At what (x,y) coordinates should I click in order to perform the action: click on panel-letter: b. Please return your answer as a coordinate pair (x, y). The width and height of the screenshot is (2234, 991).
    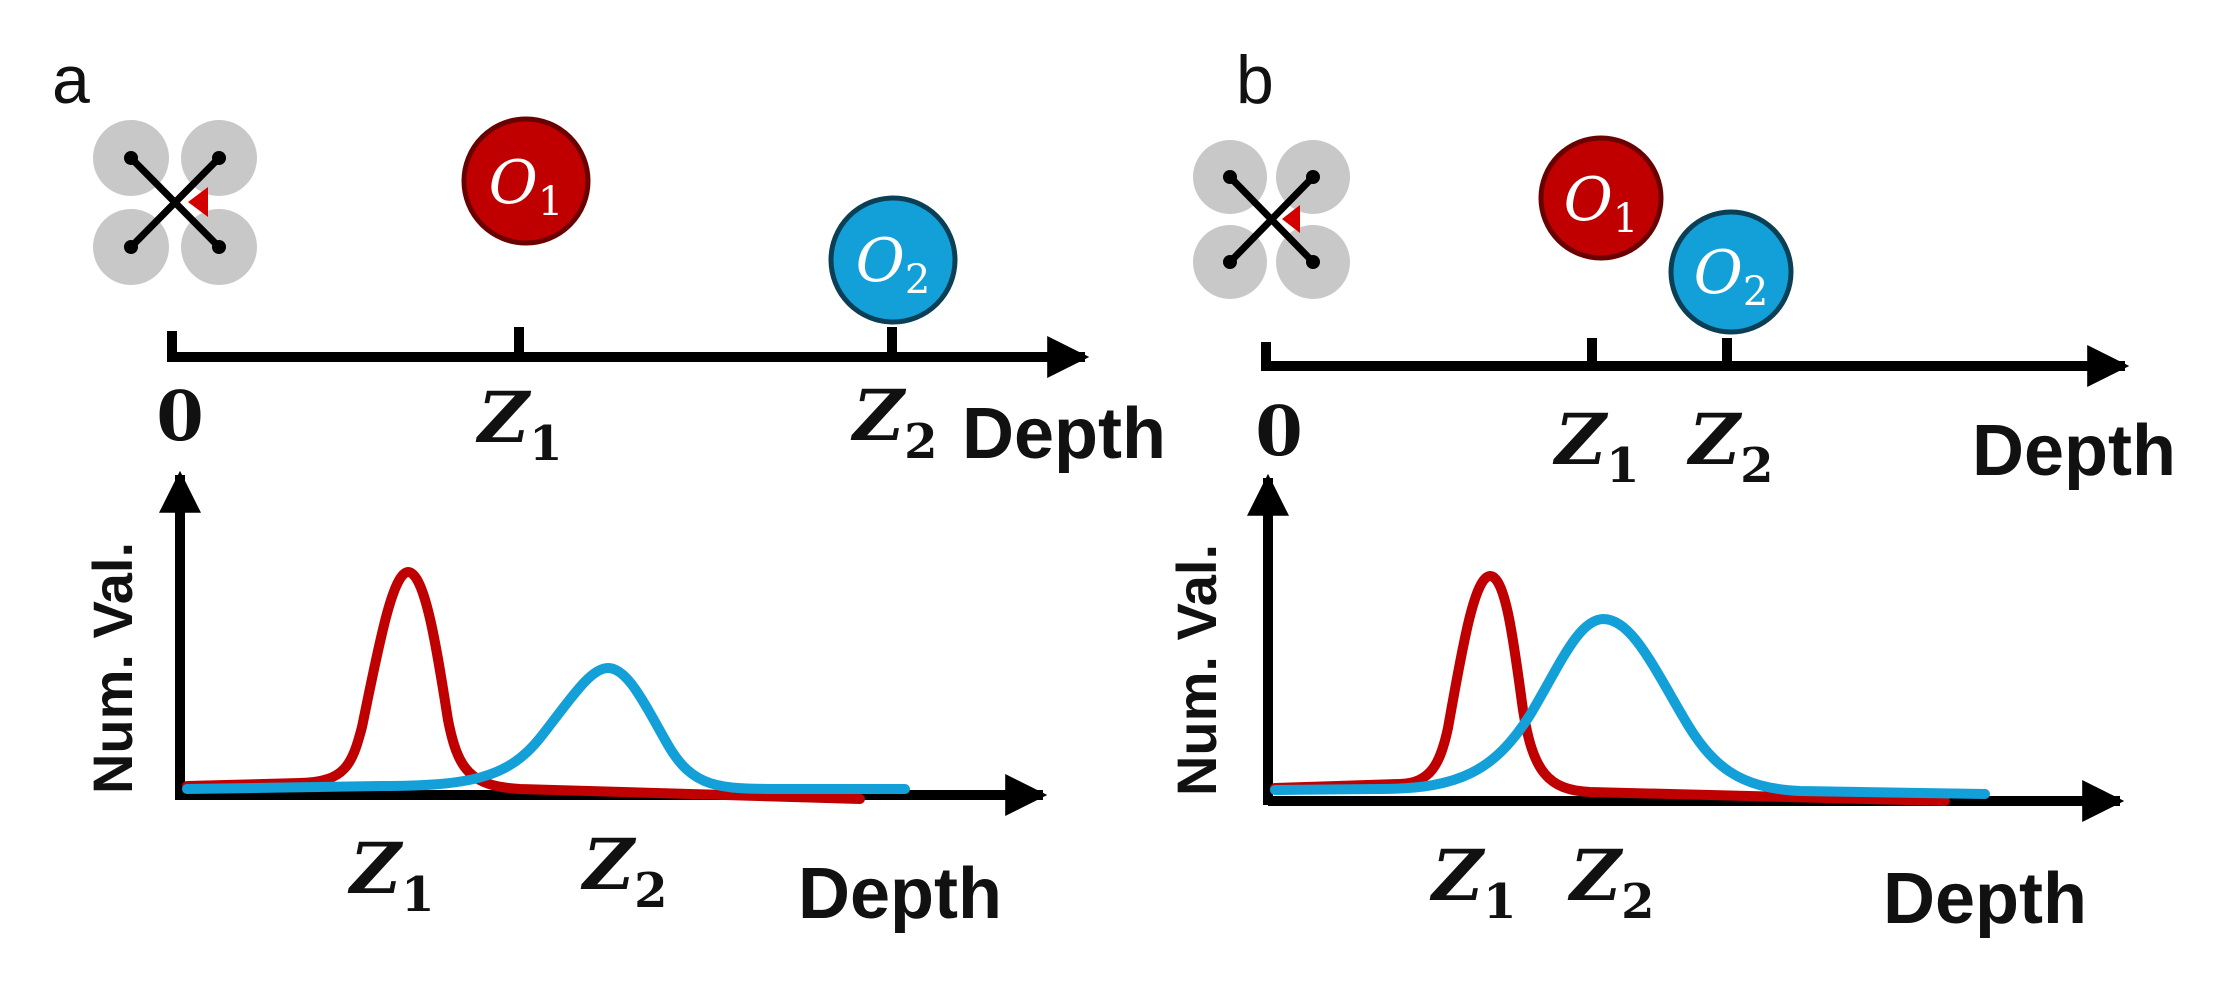
    Looking at the image, I should click on (1255, 80).